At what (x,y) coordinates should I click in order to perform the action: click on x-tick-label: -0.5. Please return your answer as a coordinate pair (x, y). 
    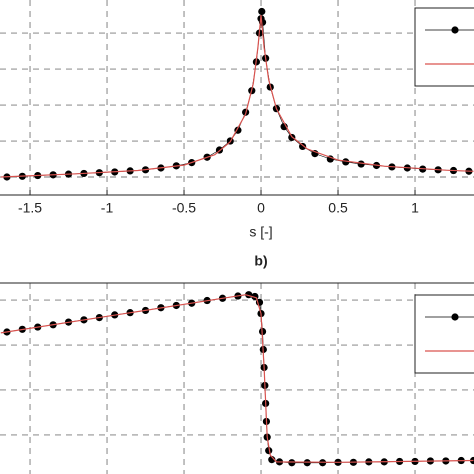
    Looking at the image, I should click on (184, 208).